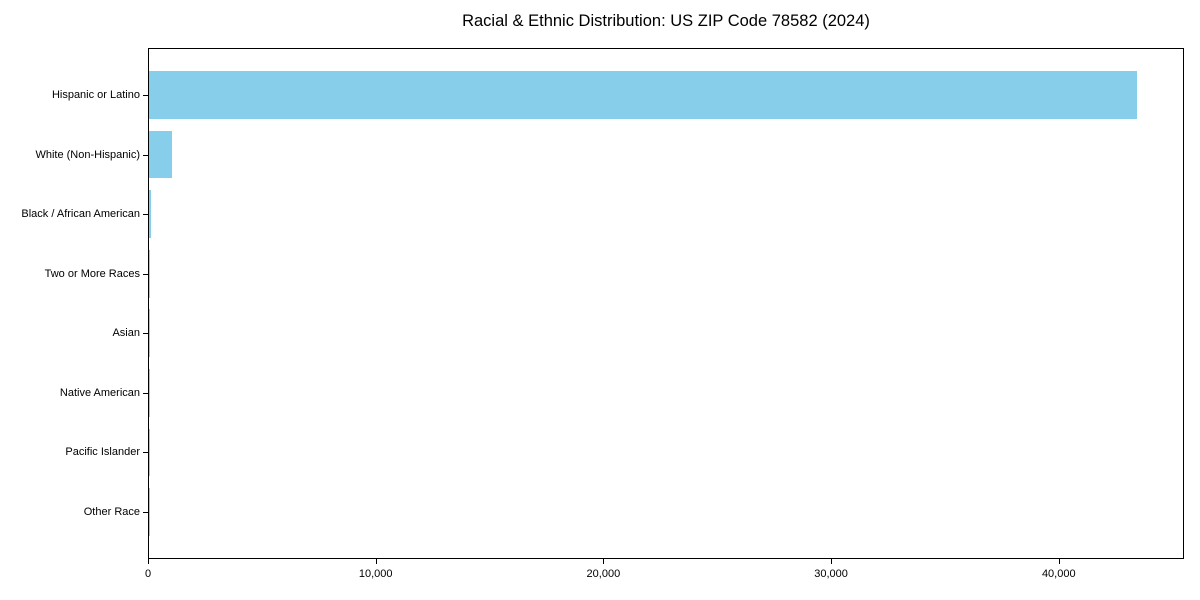 The width and height of the screenshot is (1200, 600). What do you see at coordinates (87, 154) in the screenshot?
I see `y-tick-label-1: White (Non-Hispanic)` at bounding box center [87, 154].